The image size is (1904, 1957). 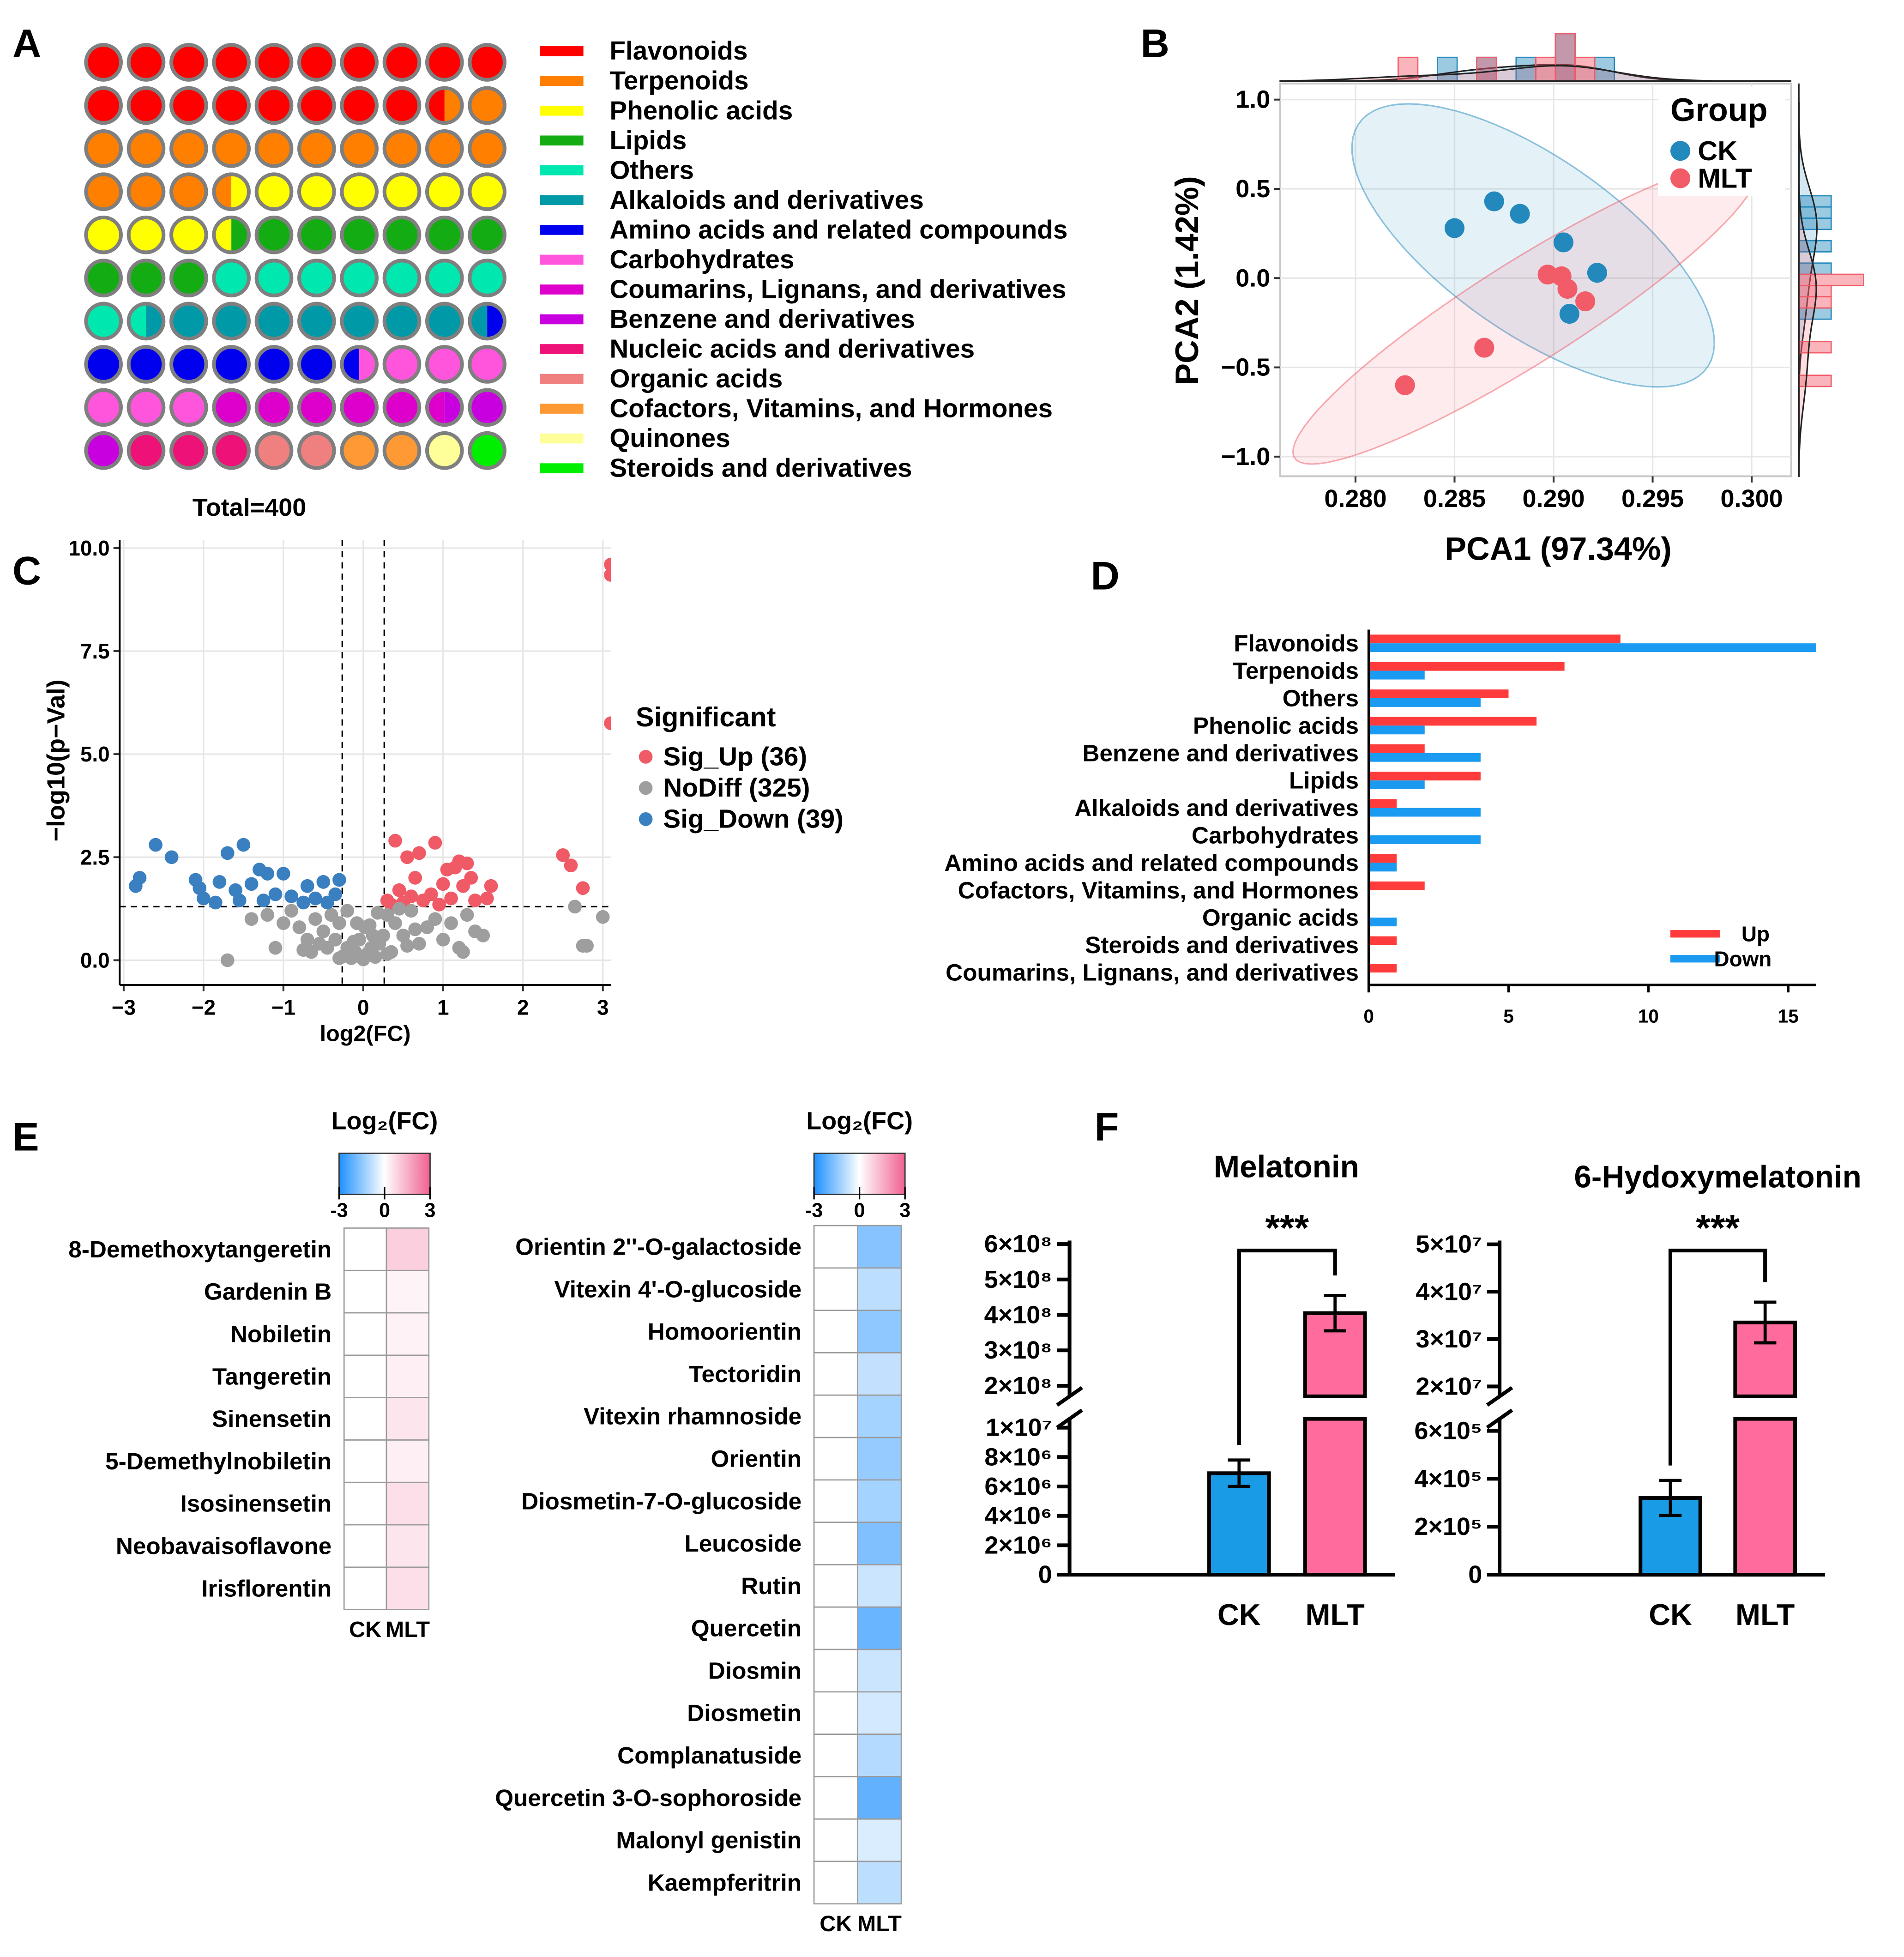 I want to click on y-tick-label: 2.5, so click(x=95, y=857).